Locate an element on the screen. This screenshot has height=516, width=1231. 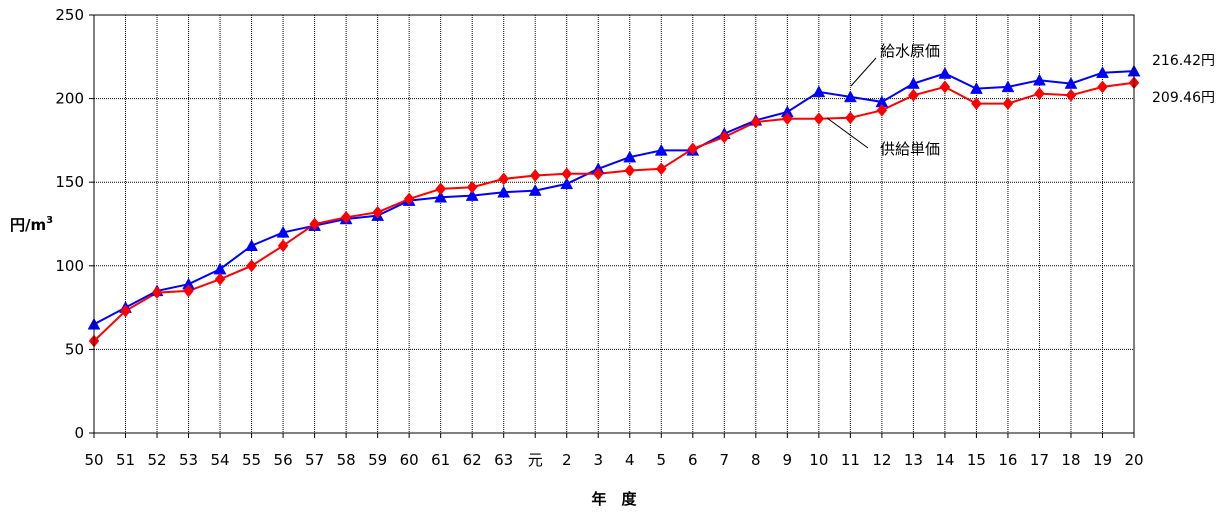
end-value-label-2: 209.46円 is located at coordinates (1183, 98).